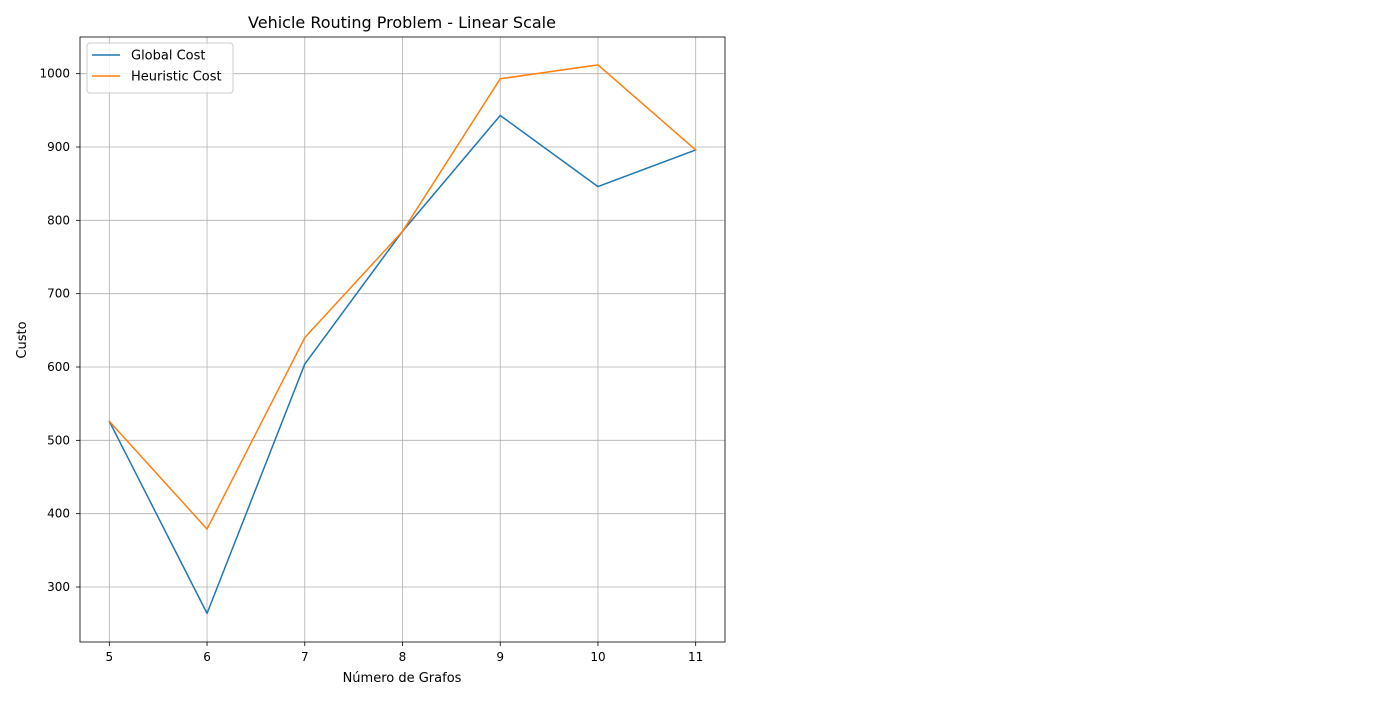 The width and height of the screenshot is (1400, 704). Describe the element at coordinates (695, 657) in the screenshot. I see `x-tick-label: 11` at that location.